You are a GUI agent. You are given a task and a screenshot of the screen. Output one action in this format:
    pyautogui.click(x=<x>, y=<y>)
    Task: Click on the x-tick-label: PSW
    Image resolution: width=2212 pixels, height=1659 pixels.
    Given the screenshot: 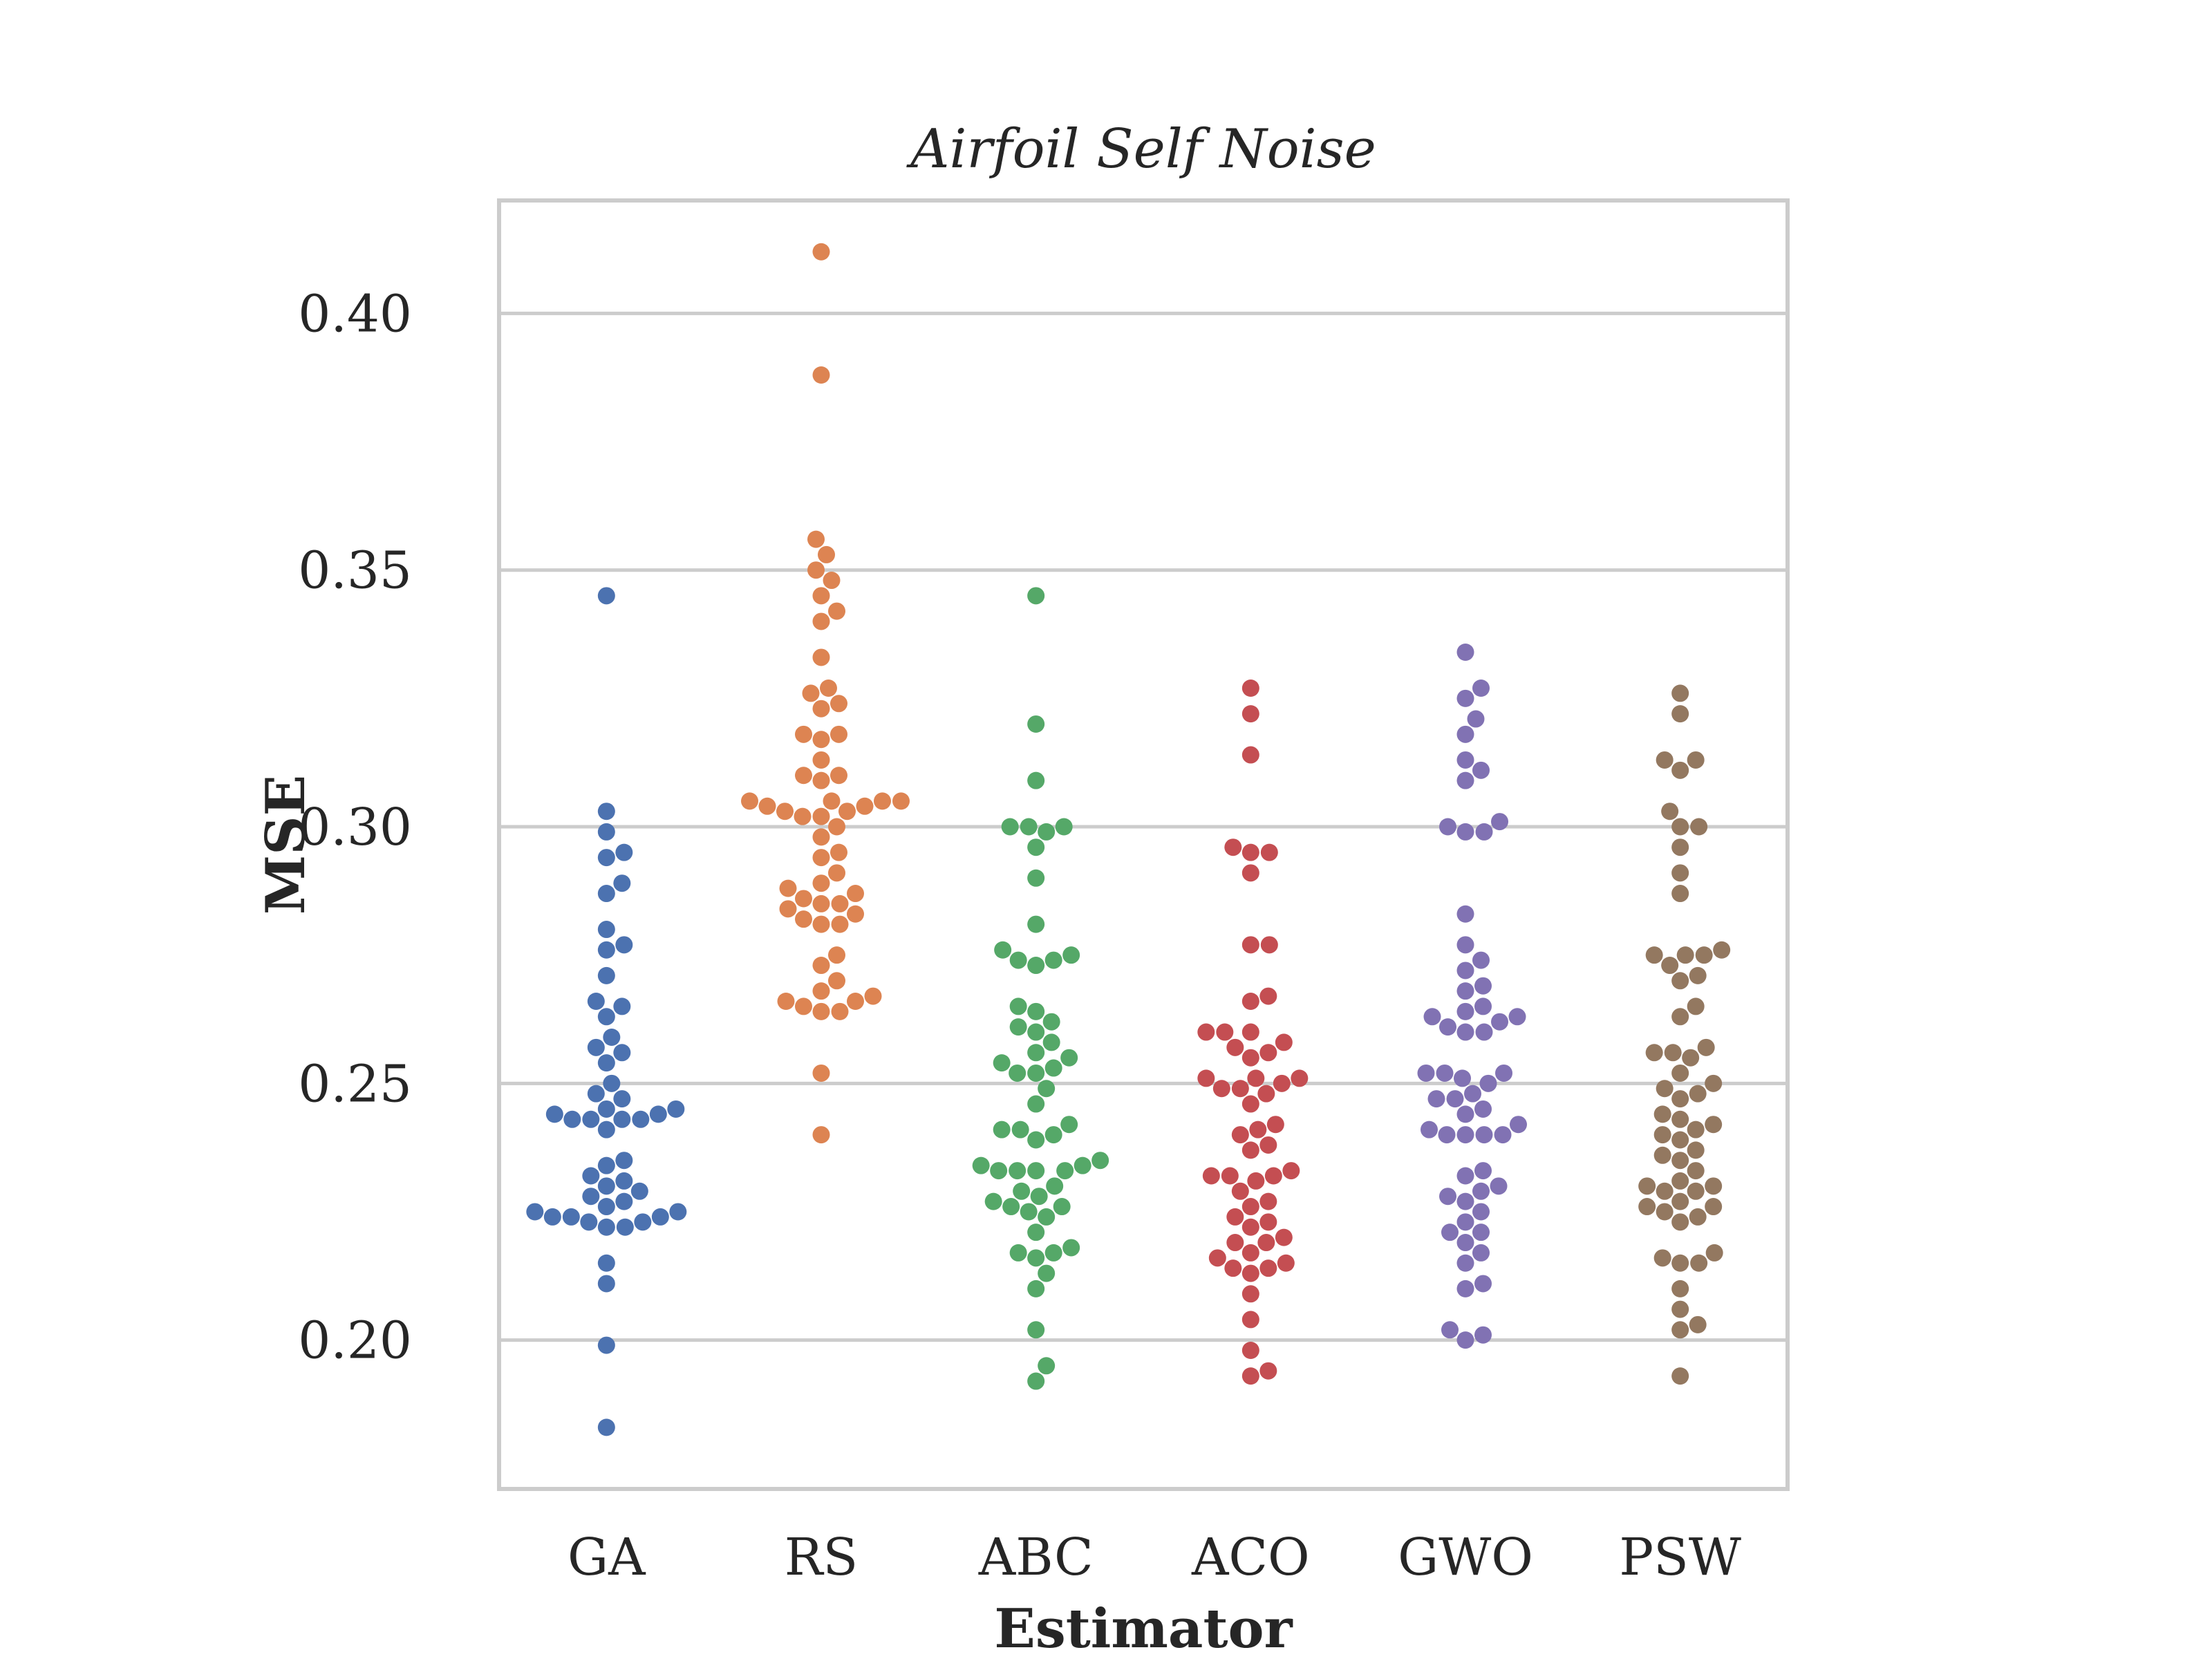 What is the action you would take?
    pyautogui.click(x=1680, y=1558)
    